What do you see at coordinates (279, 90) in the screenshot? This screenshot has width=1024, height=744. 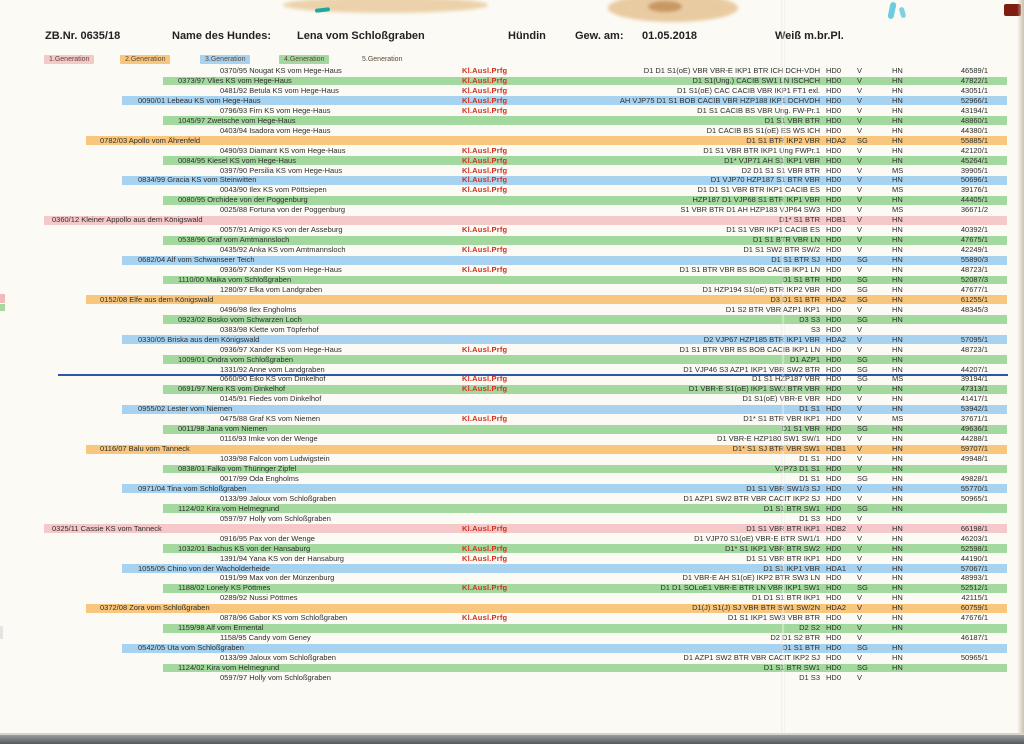 I see `dog-name: 0481/92 Betula KS vom Hege-Haus` at bounding box center [279, 90].